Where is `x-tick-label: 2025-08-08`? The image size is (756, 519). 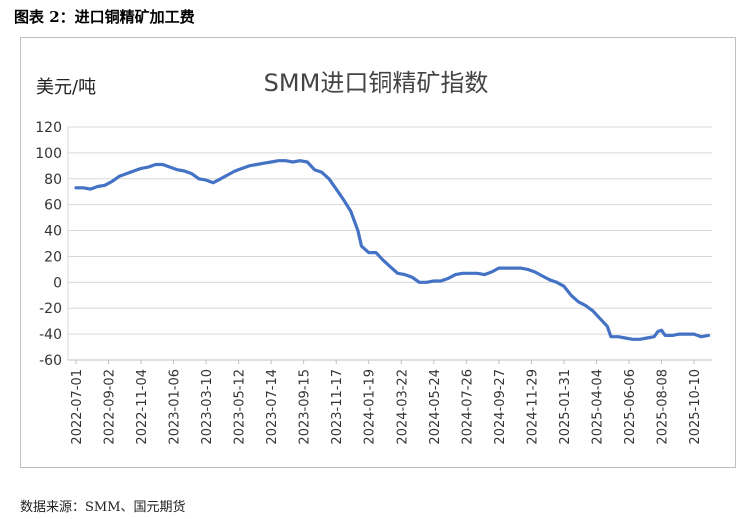
x-tick-label: 2025-08-08 is located at coordinates (662, 407).